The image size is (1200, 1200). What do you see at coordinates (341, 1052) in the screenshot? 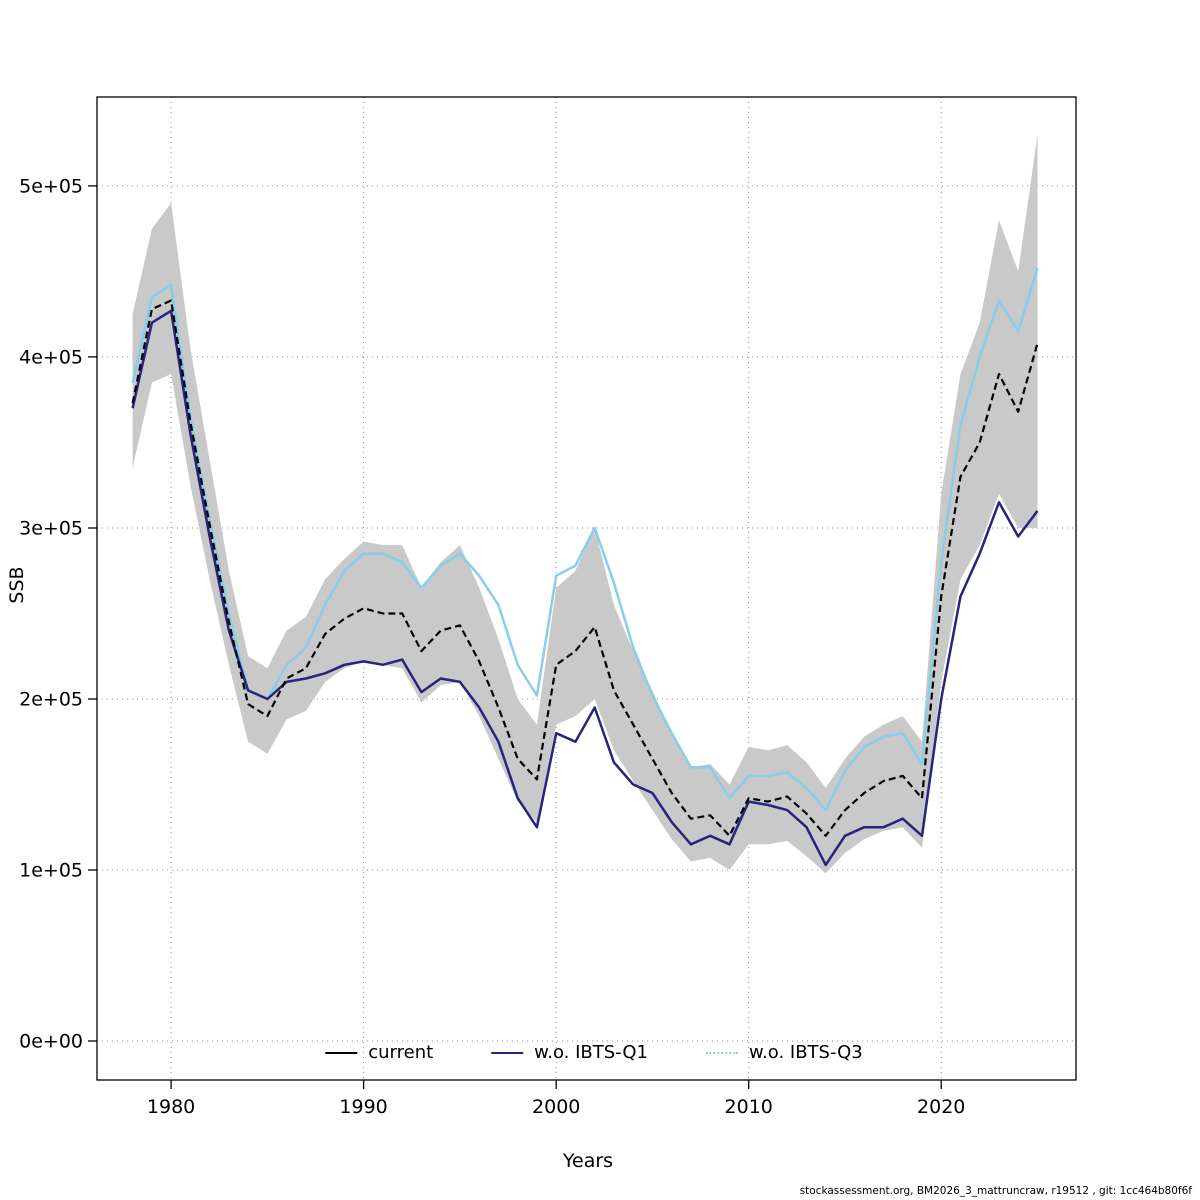
I see `legend-line-current` at bounding box center [341, 1052].